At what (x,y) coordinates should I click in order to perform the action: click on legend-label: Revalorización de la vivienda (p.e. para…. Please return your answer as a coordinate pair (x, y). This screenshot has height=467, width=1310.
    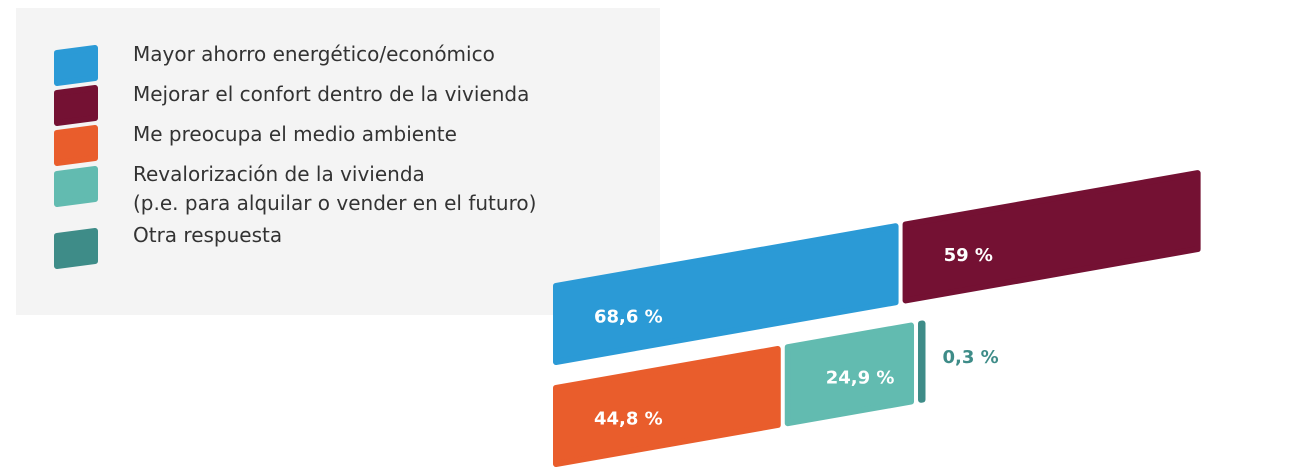
    Looking at the image, I should click on (335, 188).